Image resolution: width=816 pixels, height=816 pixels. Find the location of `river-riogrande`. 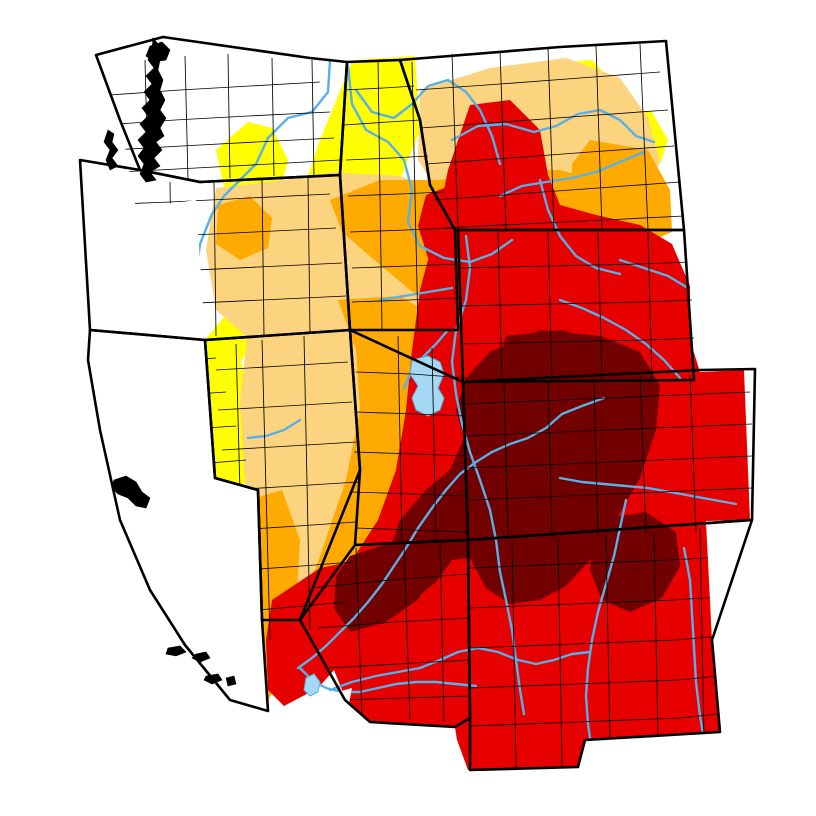

river-riogrande is located at coordinates (606, 626).